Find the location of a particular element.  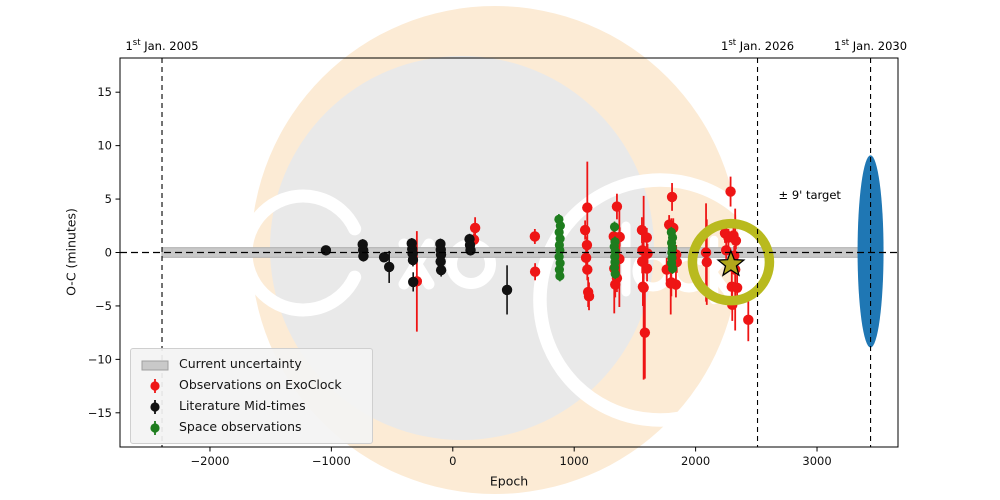

date-annotation-2005: 1st Jan. 2005 is located at coordinates (162, 45).